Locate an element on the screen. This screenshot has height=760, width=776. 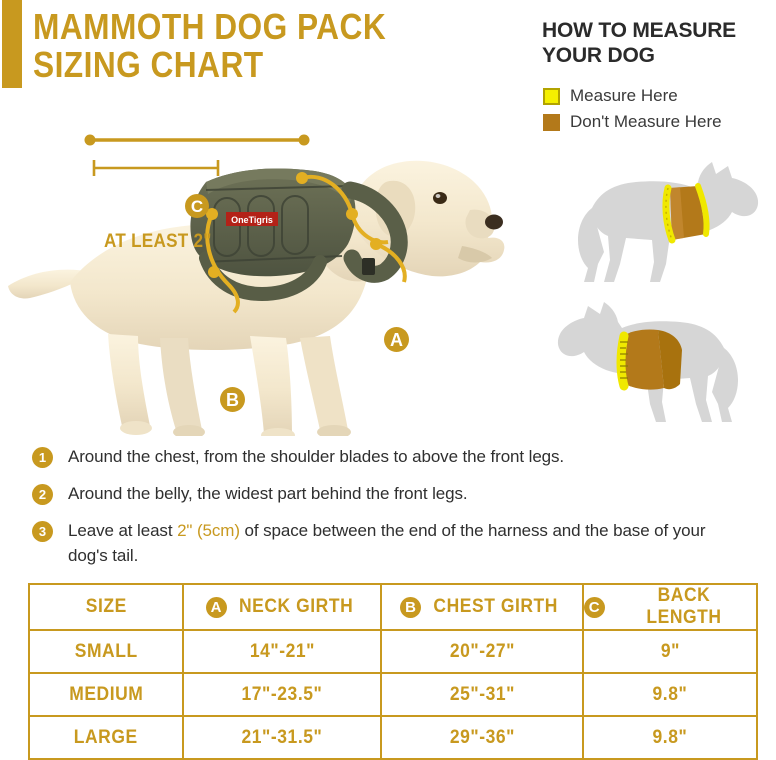
neck-band is located at coordinates (688, 213).